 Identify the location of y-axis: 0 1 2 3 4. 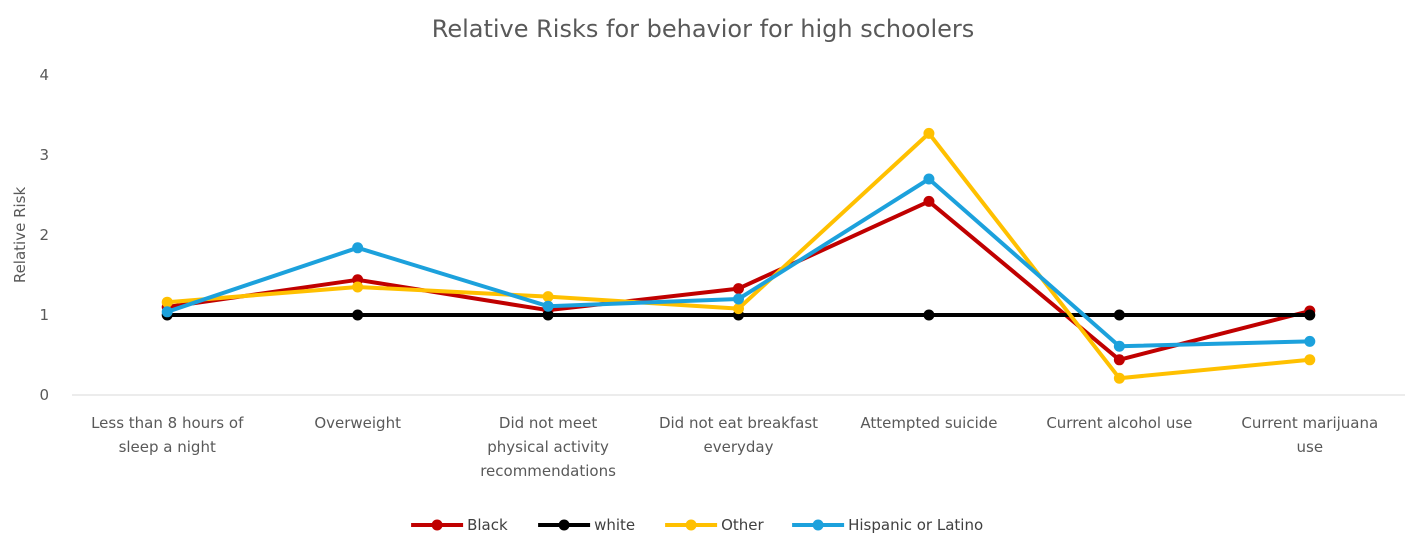
(44, 235).